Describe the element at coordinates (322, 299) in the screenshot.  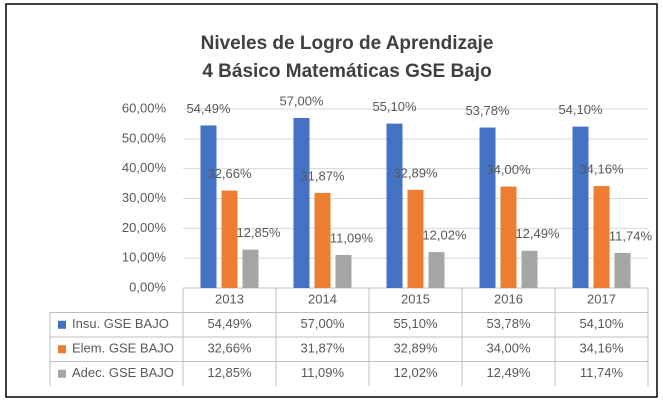
I see `x-tick-label: 2014` at that location.